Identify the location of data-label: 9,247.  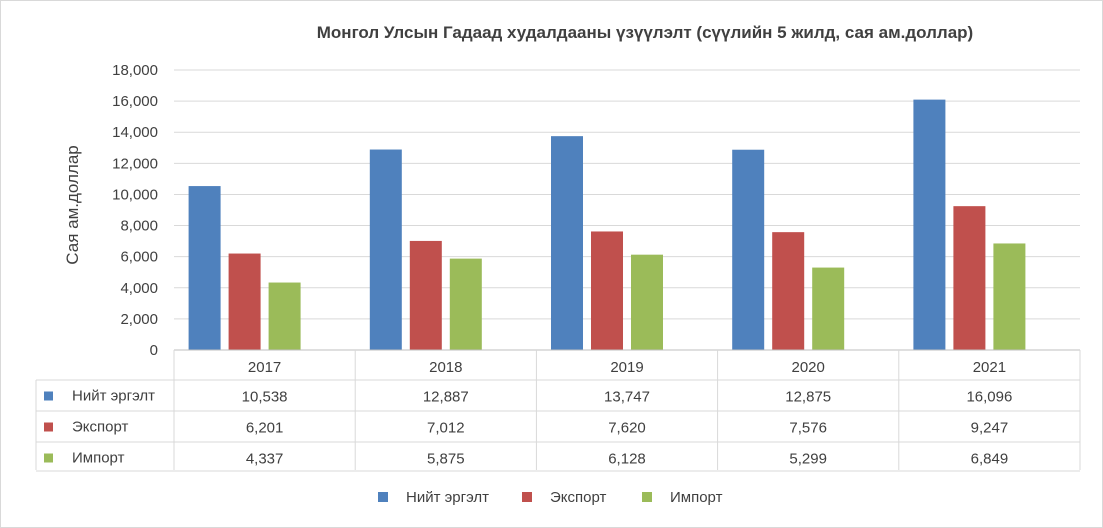
(990, 428).